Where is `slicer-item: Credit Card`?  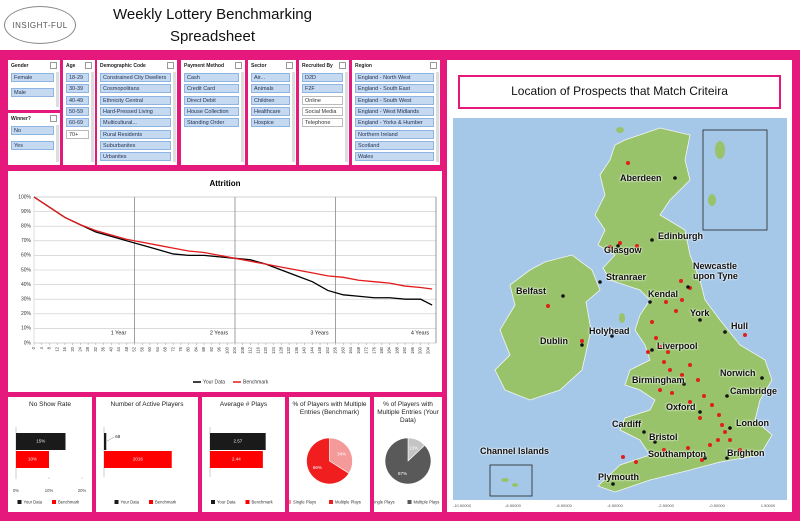
slicer-item: Credit Card is located at coordinates (211, 89).